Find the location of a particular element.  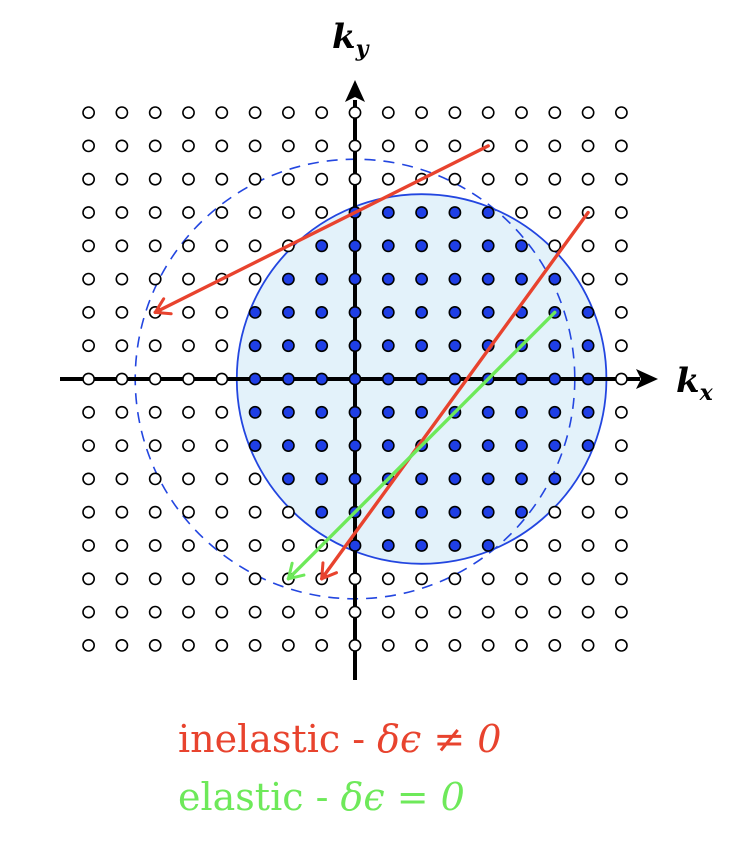

legend-elastic: elastic - δϵ = 0 is located at coordinates (321, 797).